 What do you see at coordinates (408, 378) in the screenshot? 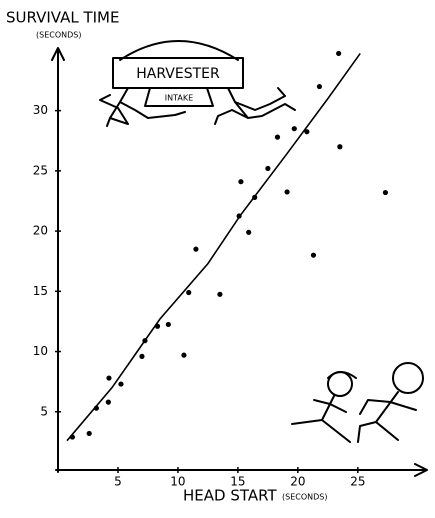
I see `figure-head` at bounding box center [408, 378].